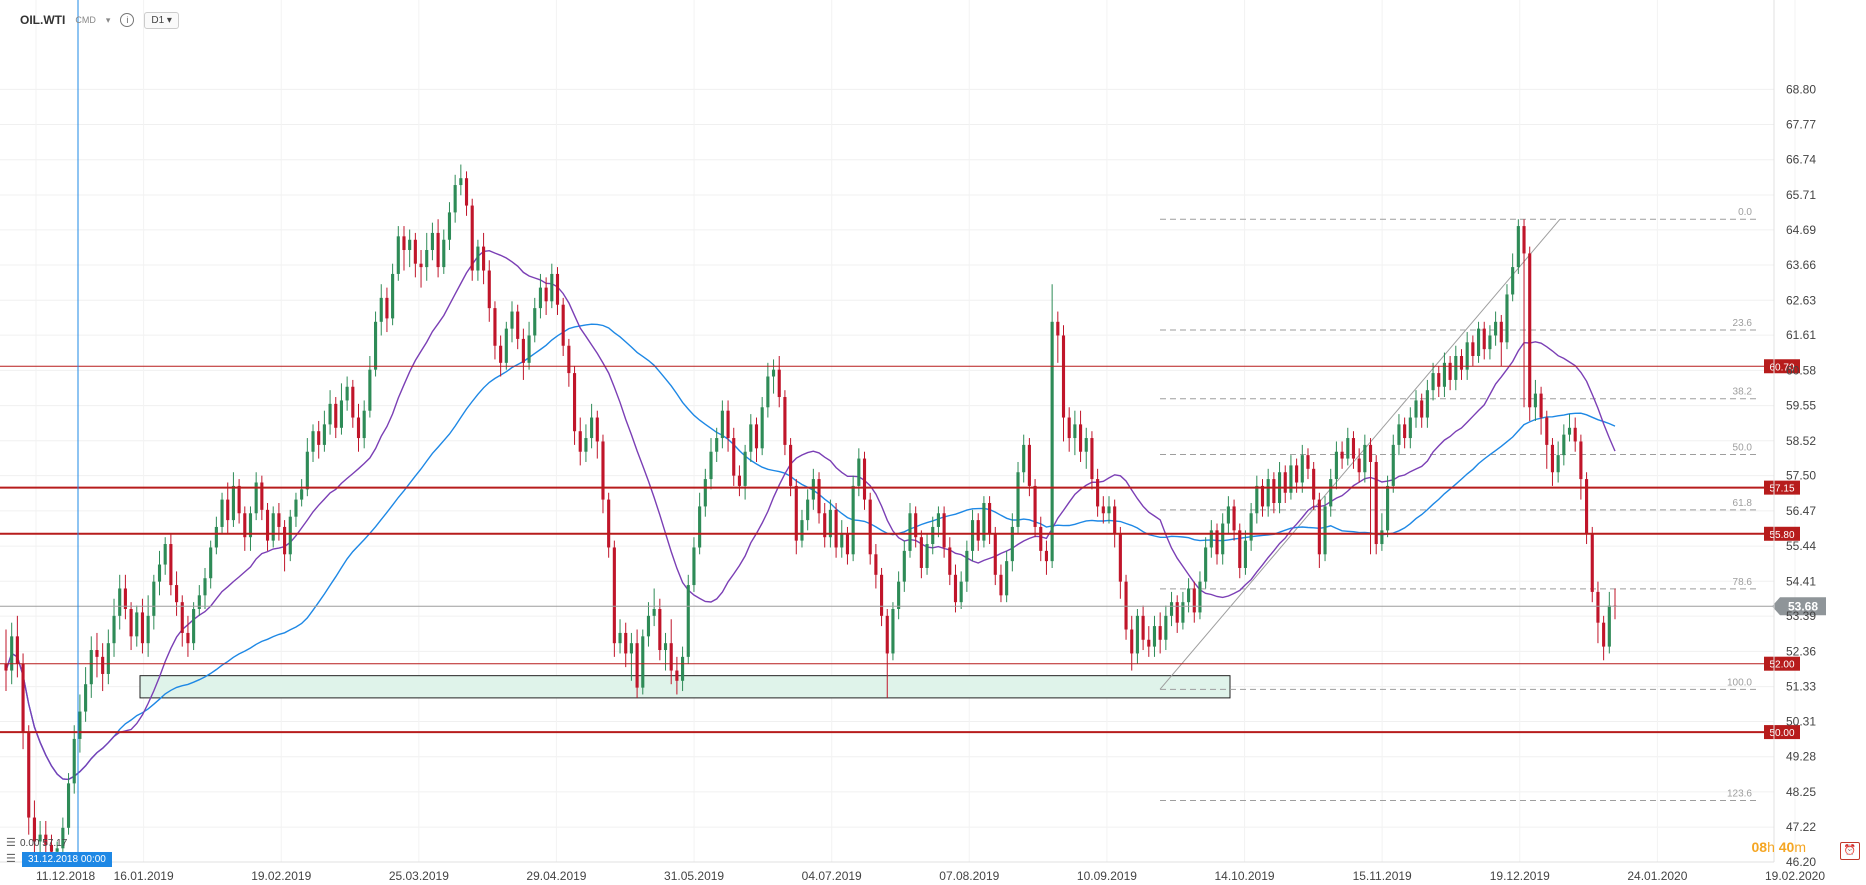  Describe the element at coordinates (1786, 847) in the screenshot. I see `timer-minutes: 40` at that location.